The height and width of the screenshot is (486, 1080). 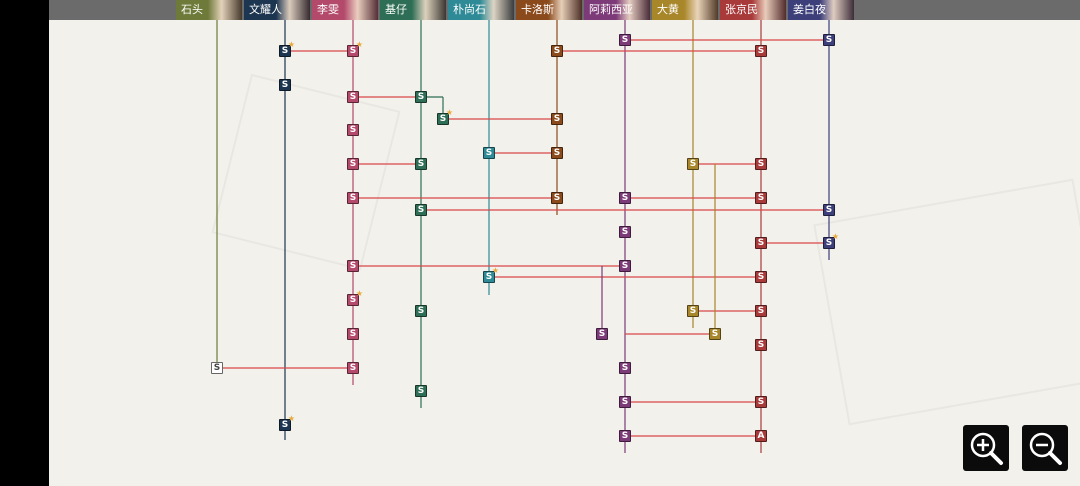 I want to click on zoom-in-icon, so click(x=986, y=448).